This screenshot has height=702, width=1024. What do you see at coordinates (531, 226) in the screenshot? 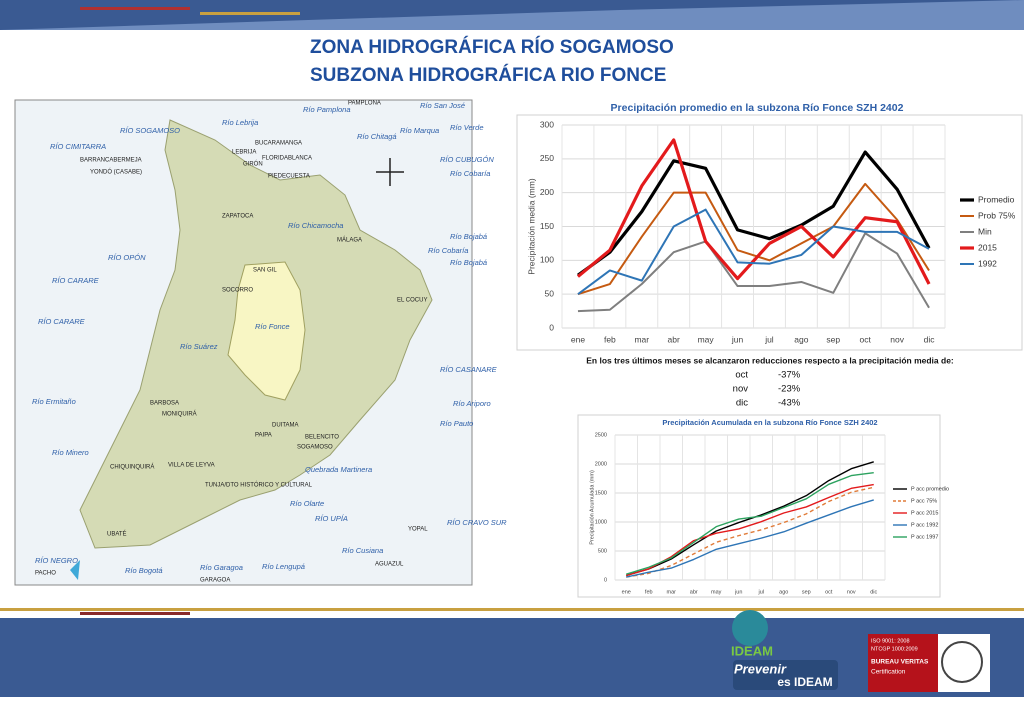
I see `y-axis-label: Precipitación media (mm)` at bounding box center [531, 226].